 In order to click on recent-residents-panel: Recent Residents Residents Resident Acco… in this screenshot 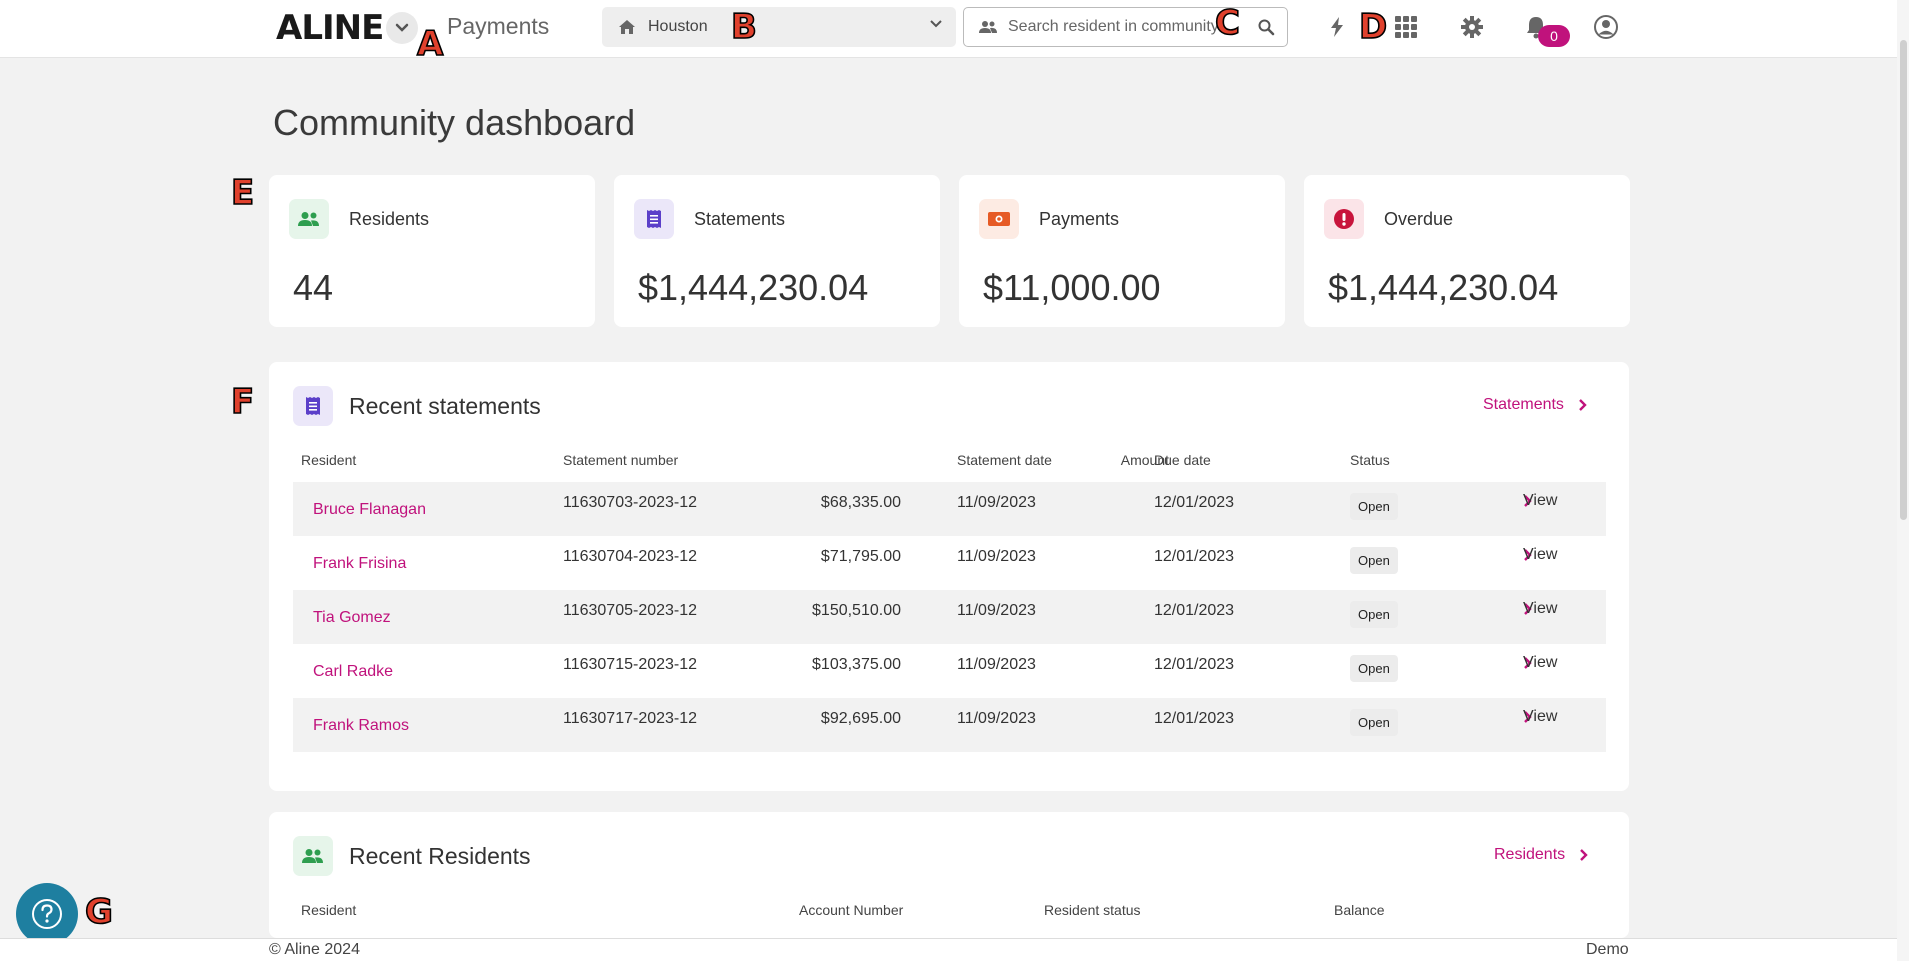, I will do `click(949, 875)`.